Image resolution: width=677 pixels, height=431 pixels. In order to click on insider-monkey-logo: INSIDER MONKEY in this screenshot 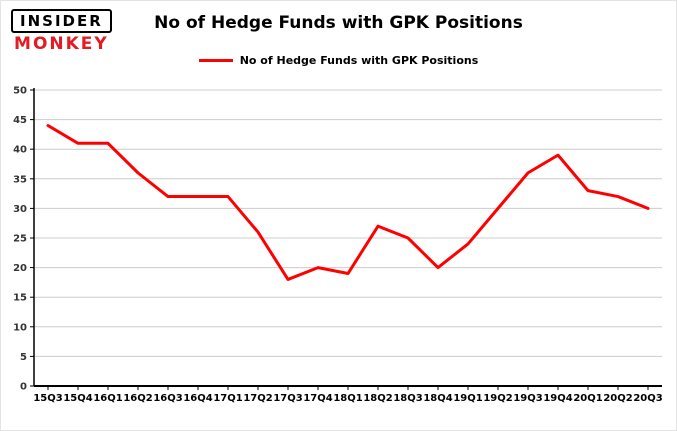, I will do `click(61, 31)`.